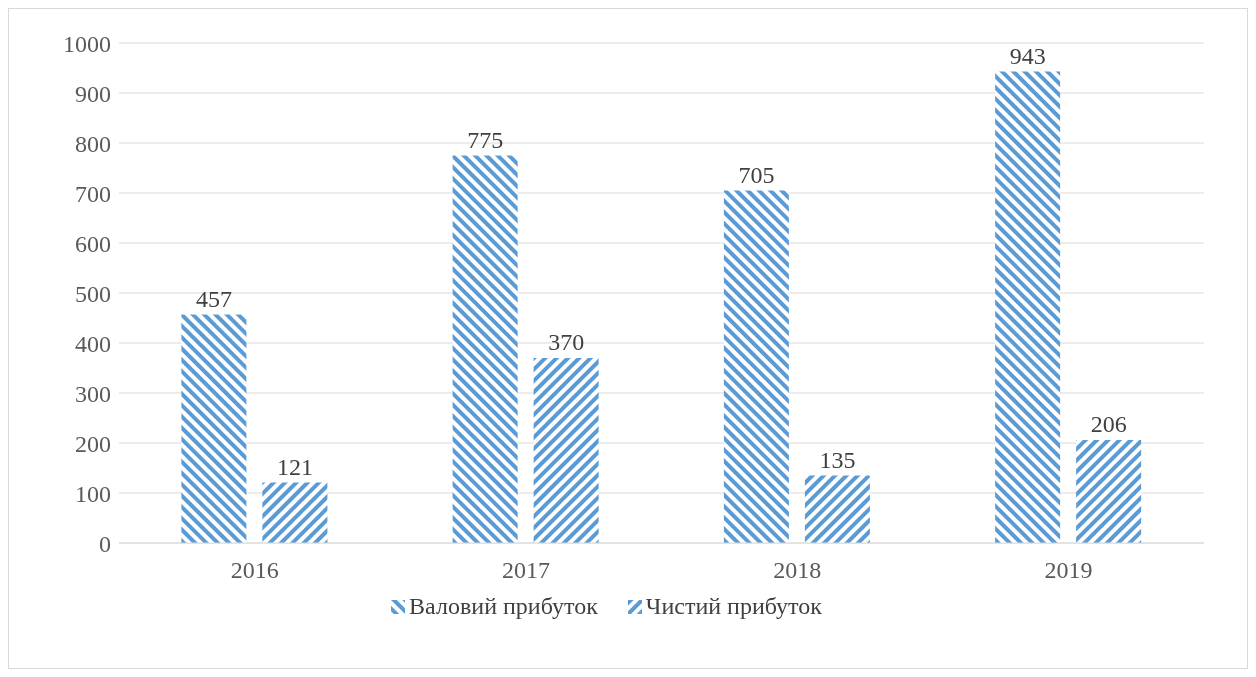 Image resolution: width=1256 pixels, height=677 pixels. I want to click on y-tick-label: 1000, so click(87, 43).